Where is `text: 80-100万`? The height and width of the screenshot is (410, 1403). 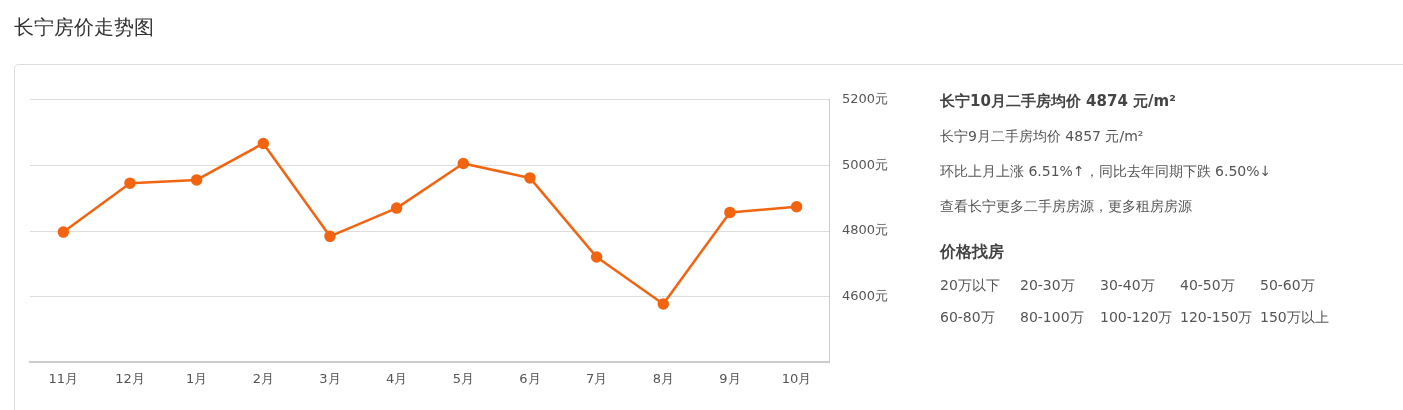
text: 80-100万 is located at coordinates (1052, 318).